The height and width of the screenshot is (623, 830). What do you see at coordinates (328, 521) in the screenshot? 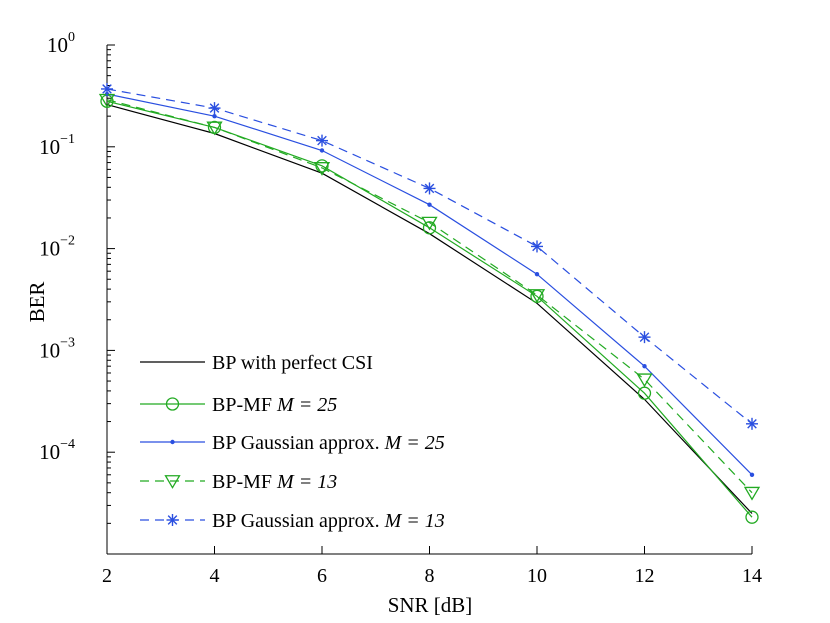
I see `legend-label: BP Gaussian approx. M = 13` at bounding box center [328, 521].